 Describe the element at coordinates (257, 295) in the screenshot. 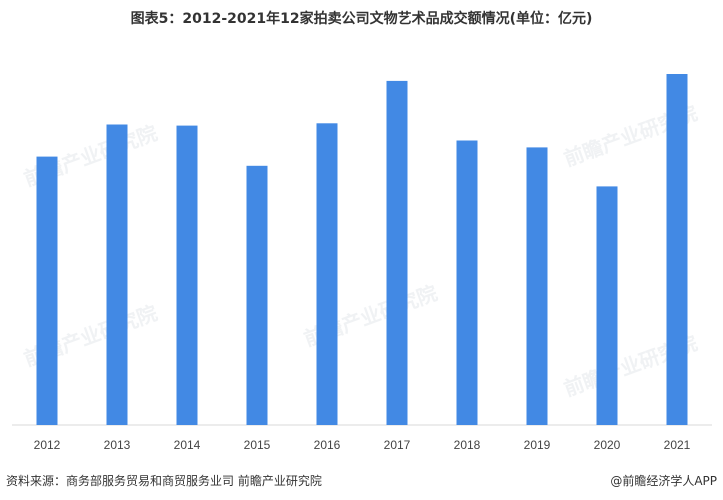

I see `bar-2015` at that location.